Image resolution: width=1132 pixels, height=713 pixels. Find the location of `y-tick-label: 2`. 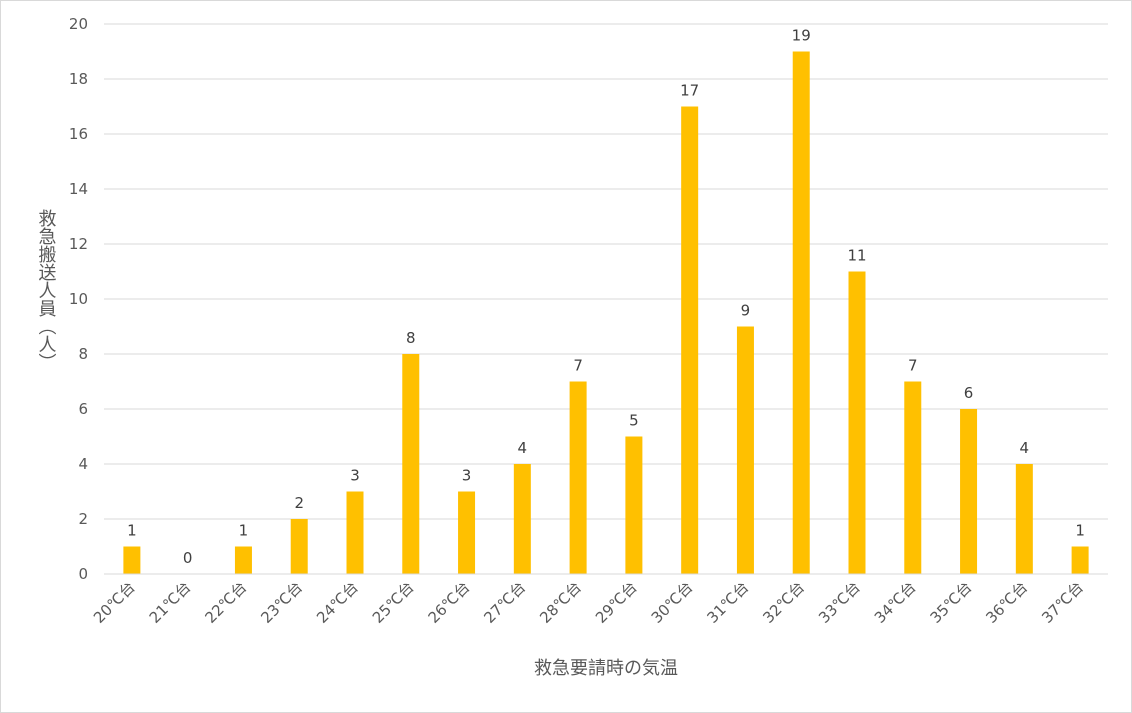

y-tick-label: 2 is located at coordinates (83, 519).